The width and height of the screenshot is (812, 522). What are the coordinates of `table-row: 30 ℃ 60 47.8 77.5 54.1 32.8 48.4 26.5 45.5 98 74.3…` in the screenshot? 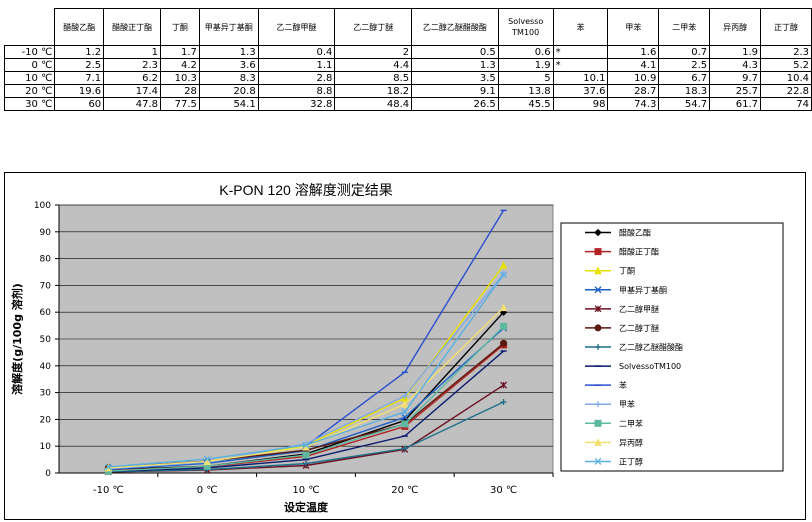 It's located at (407, 104).